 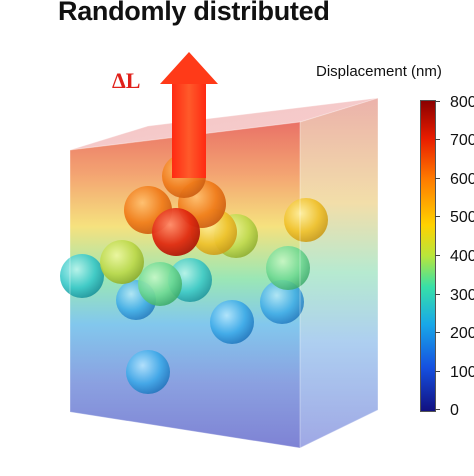 What do you see at coordinates (462, 256) in the screenshot?
I see `colorbar-tick-label: 400` at bounding box center [462, 256].